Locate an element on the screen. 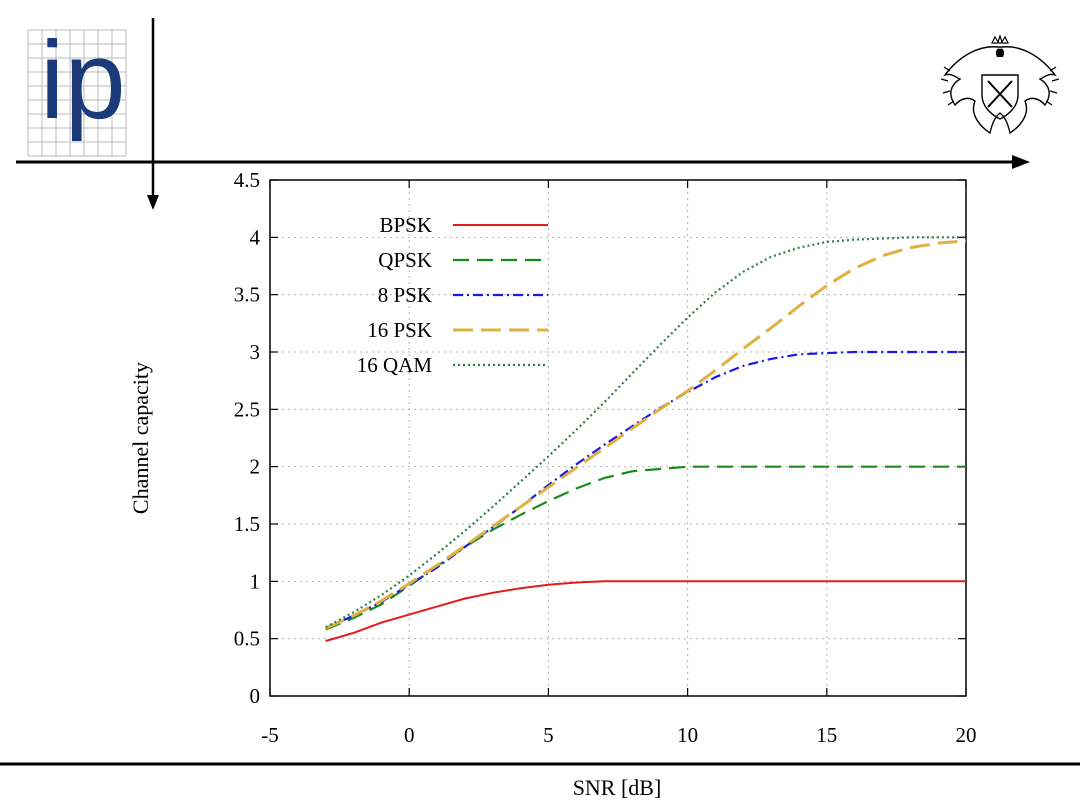 Image resolution: width=1080 pixels, height=810 pixels. legend-label: 16 QAM is located at coordinates (395, 365).